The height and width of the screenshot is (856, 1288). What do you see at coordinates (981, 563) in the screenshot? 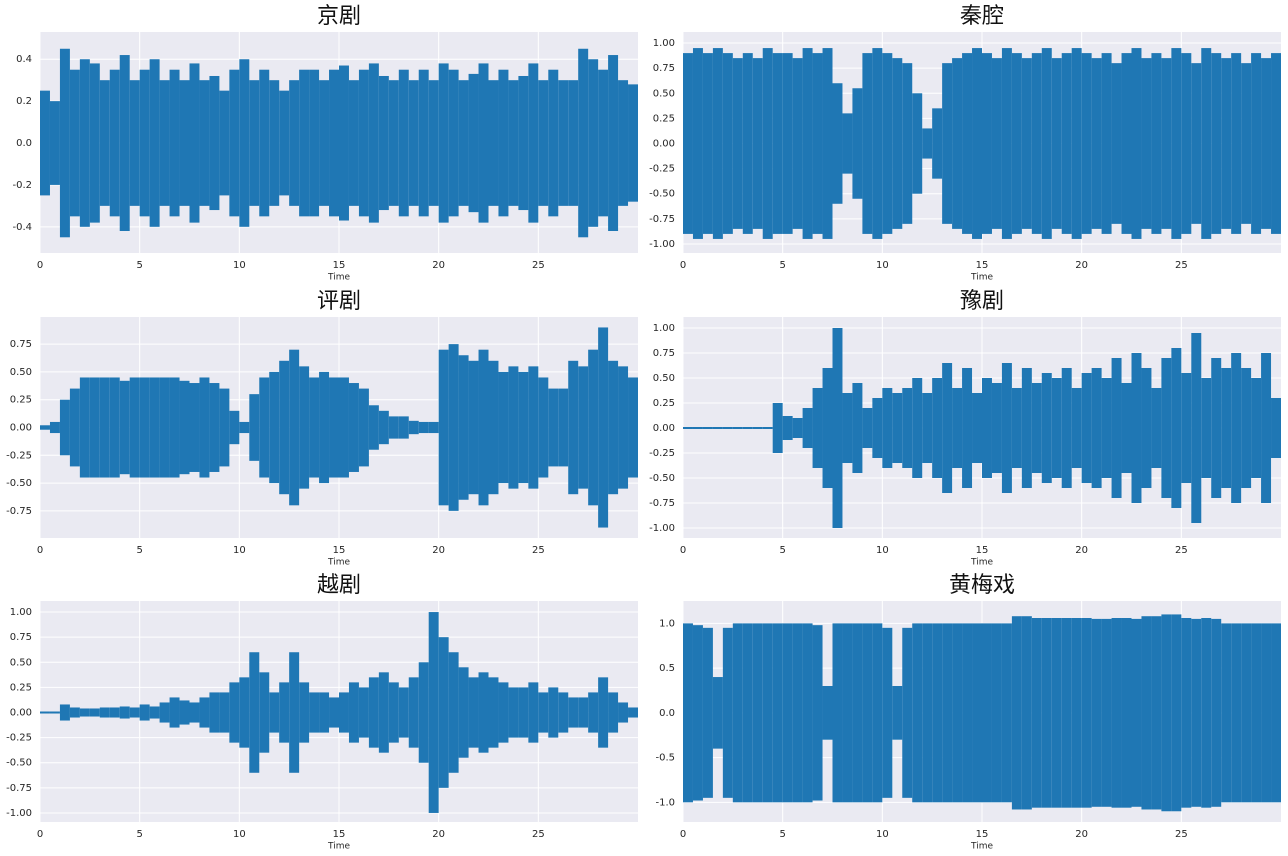
I see `x-axis-label: Time` at bounding box center [981, 563].